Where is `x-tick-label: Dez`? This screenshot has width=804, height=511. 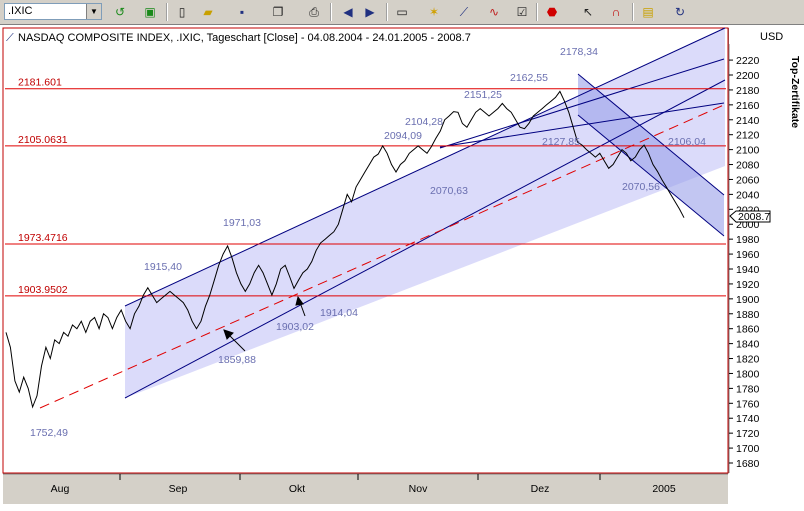 x-tick-label: Dez is located at coordinates (540, 489).